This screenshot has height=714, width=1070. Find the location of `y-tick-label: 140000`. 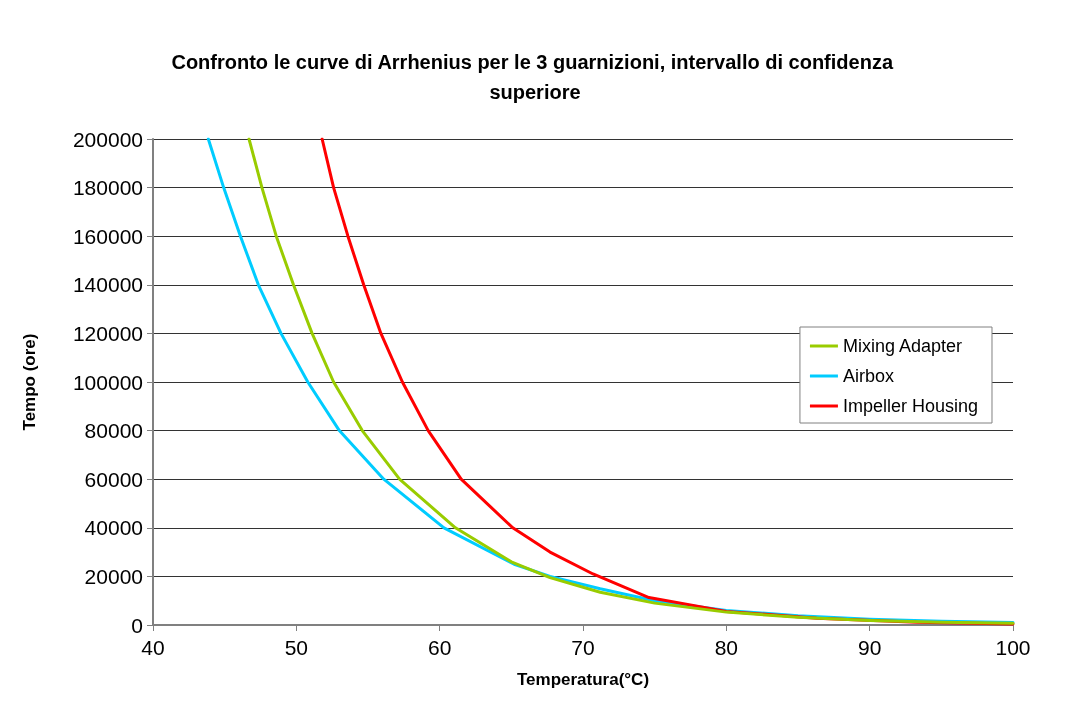

y-tick-label: 140000 is located at coordinates (107, 285).